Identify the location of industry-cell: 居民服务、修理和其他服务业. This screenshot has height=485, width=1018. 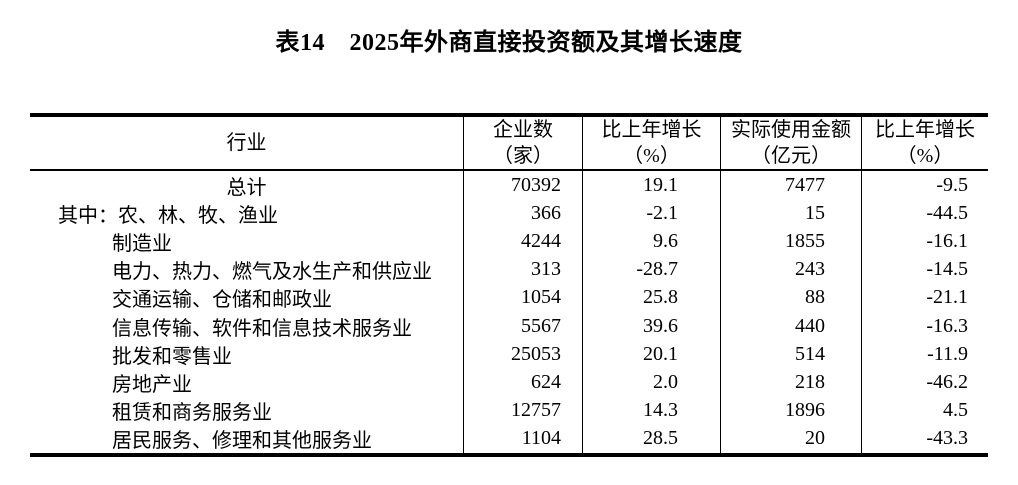
(246, 439).